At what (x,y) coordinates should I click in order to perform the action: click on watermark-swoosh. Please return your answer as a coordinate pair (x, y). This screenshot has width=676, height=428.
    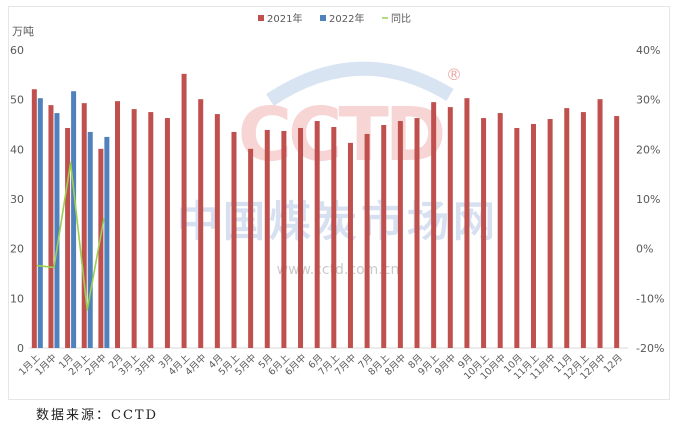
    Looking at the image, I should click on (360, 83).